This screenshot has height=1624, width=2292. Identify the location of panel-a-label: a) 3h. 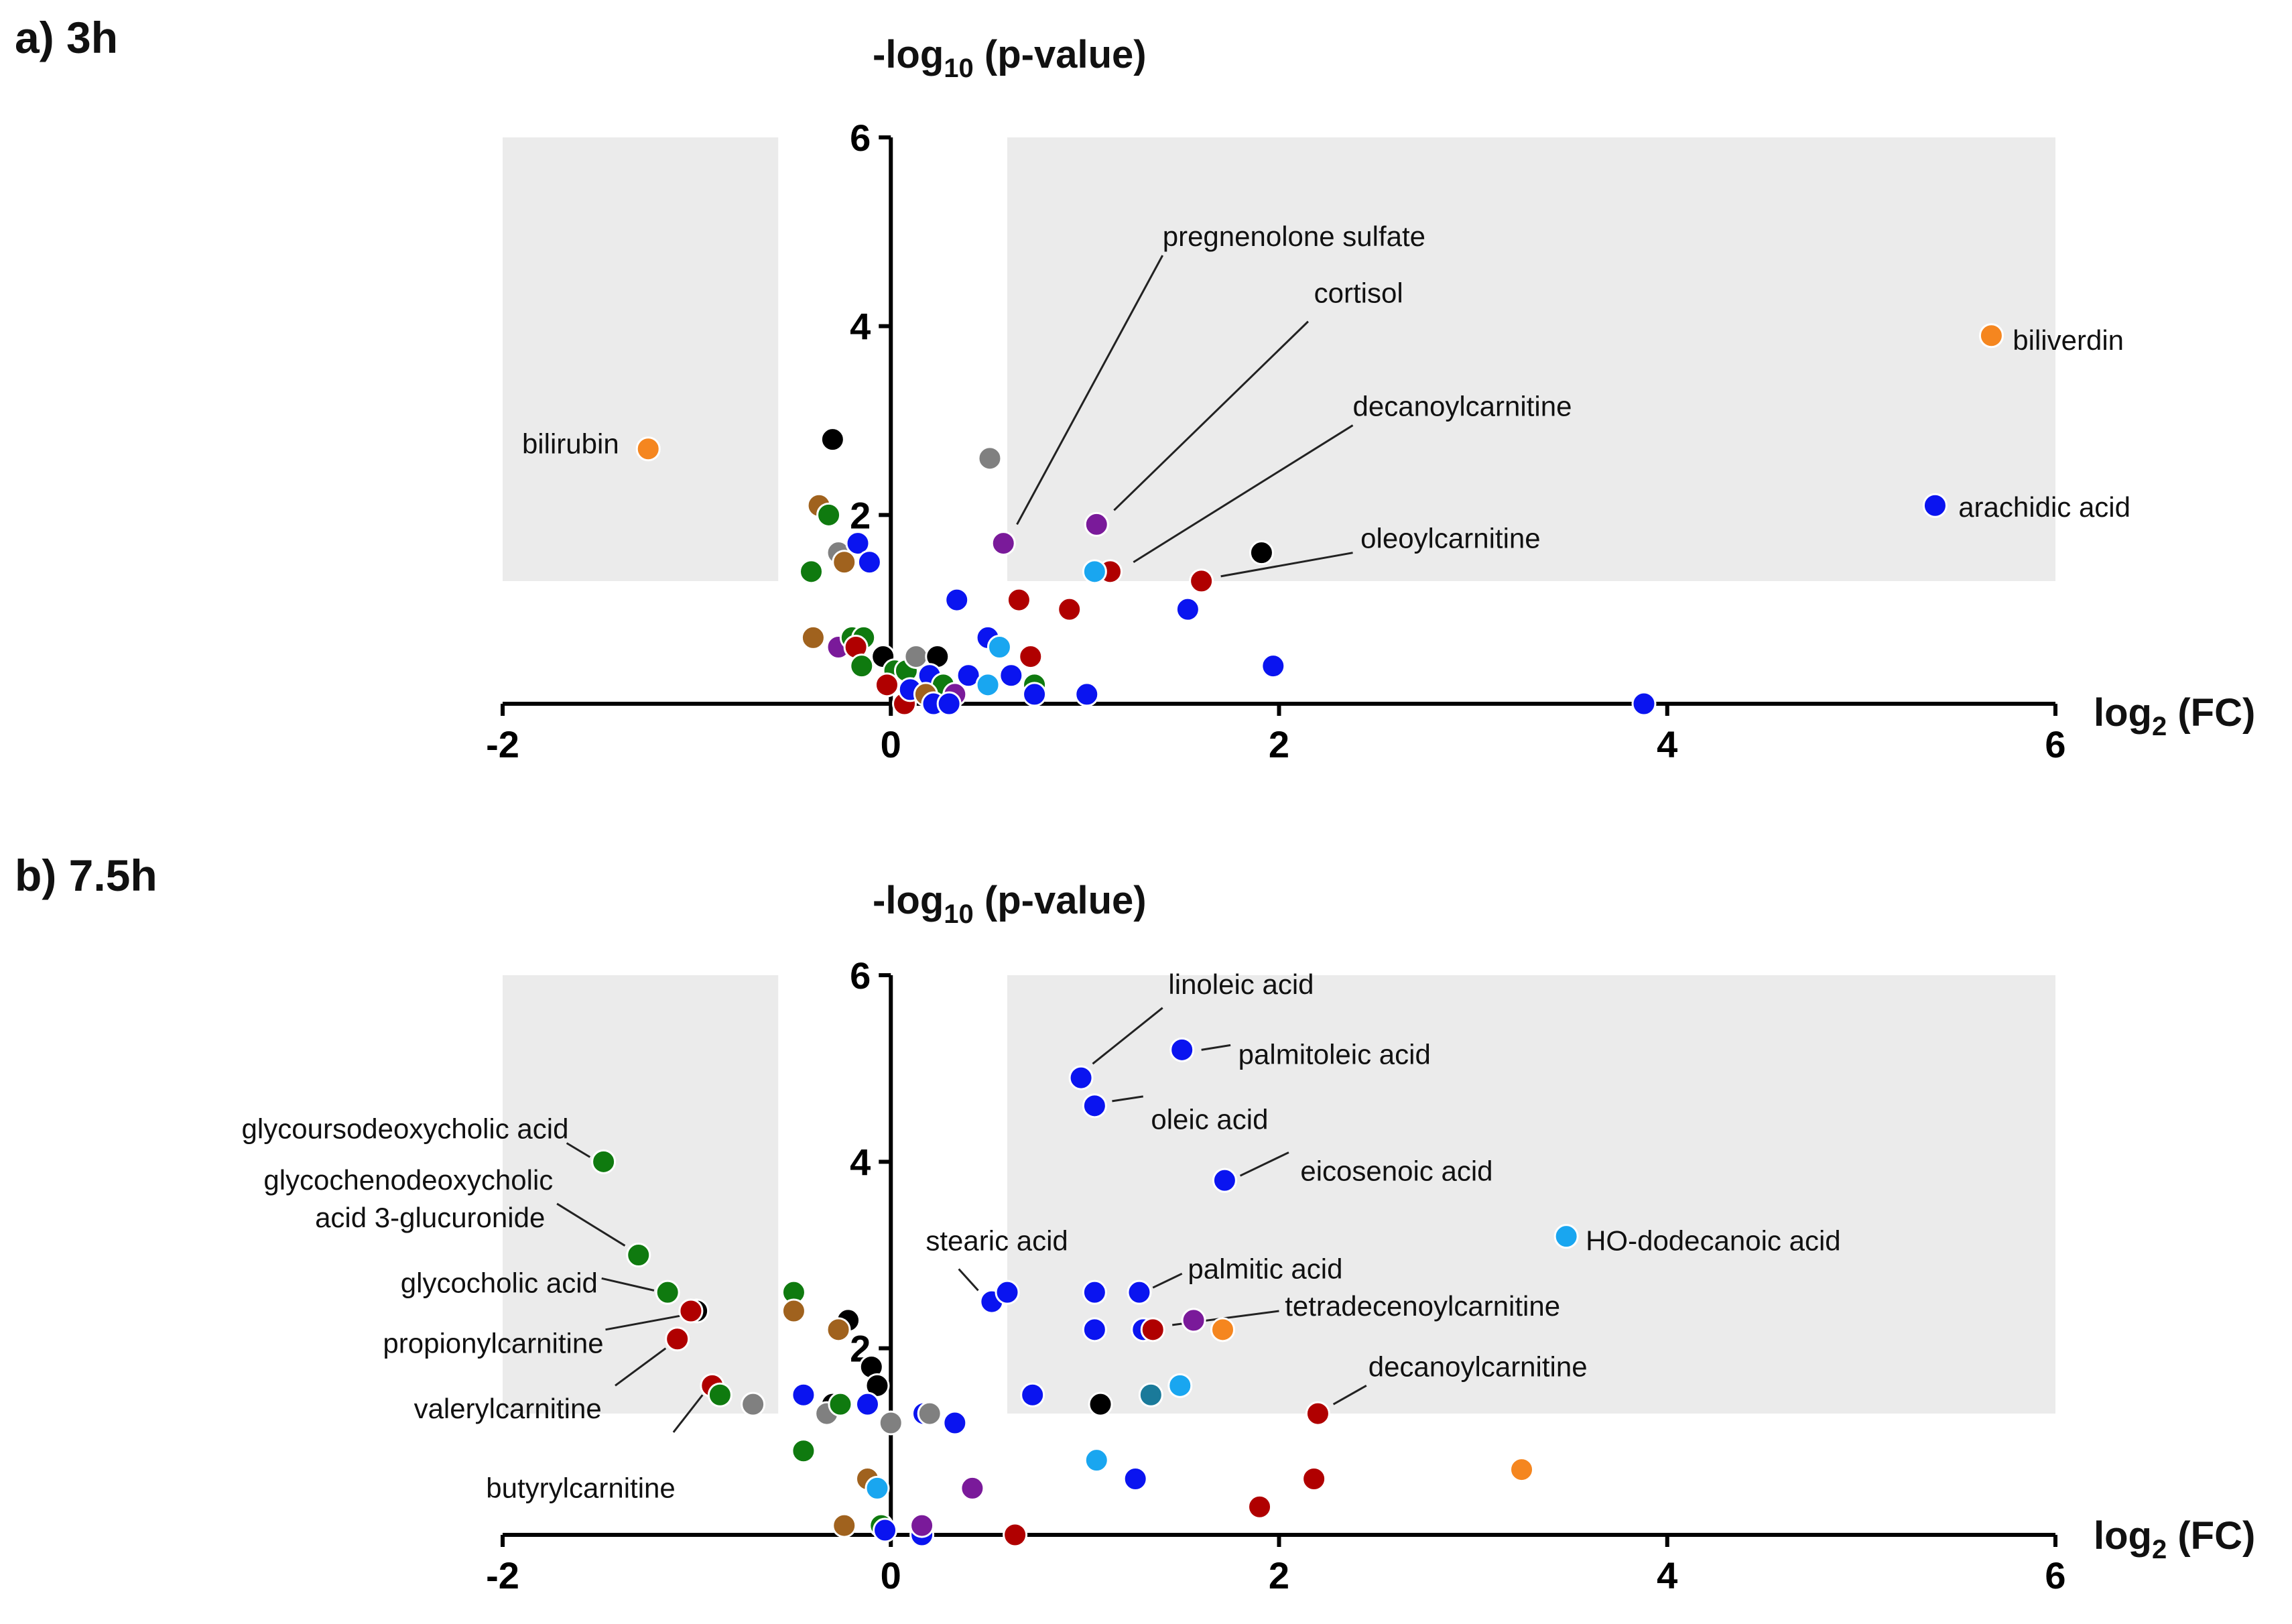
(67, 38).